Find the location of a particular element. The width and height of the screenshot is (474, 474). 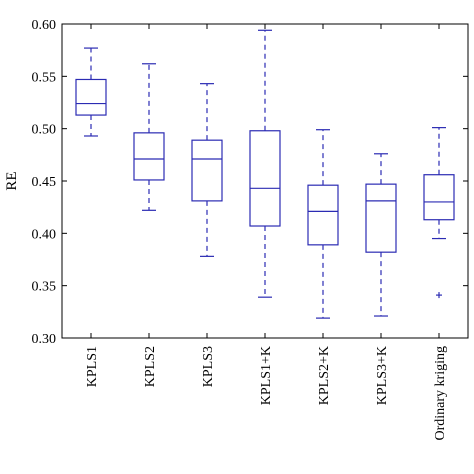

y-tick-label: 0.40 is located at coordinates (44, 234).